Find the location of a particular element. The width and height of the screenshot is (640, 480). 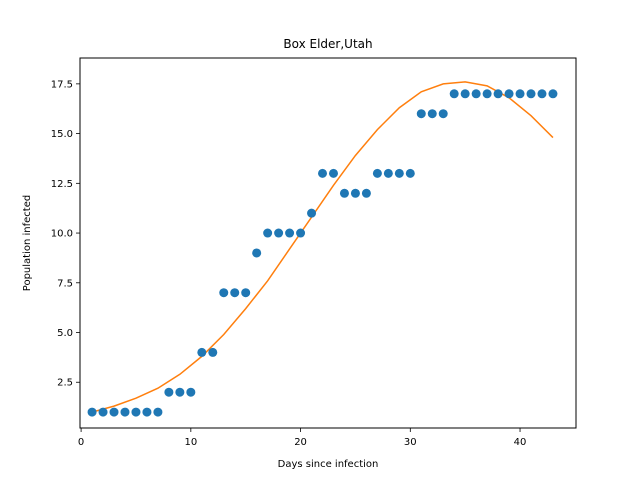

y-axis-ticks: 2.5 5.0 7.5 10.0 12.5 15.0 17.5 is located at coordinates (65, 234).